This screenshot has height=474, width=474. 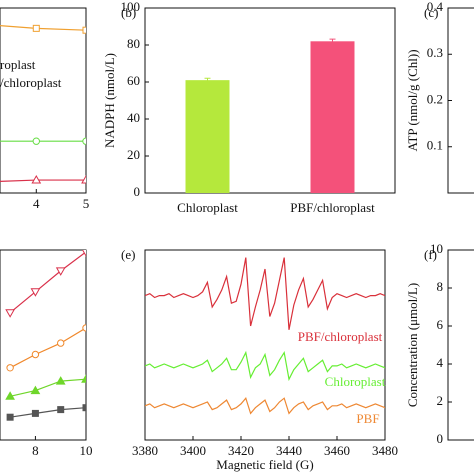 I want to click on x-tick-label: 3480, so click(x=385, y=450).